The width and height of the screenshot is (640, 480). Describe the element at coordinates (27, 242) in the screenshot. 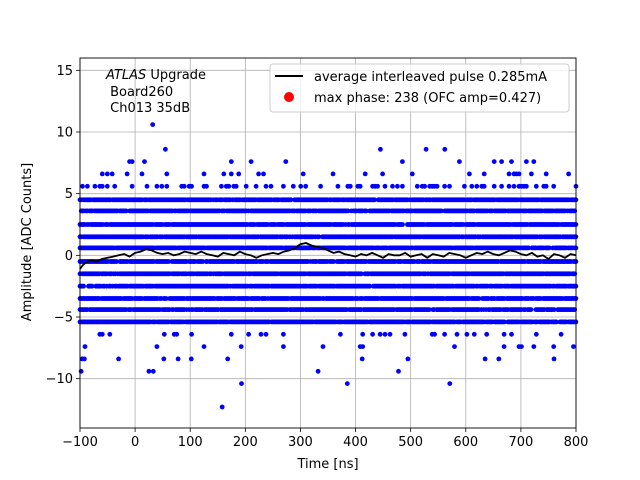

I see `y-axis-label: Amplitude [ADC Counts]` at that location.